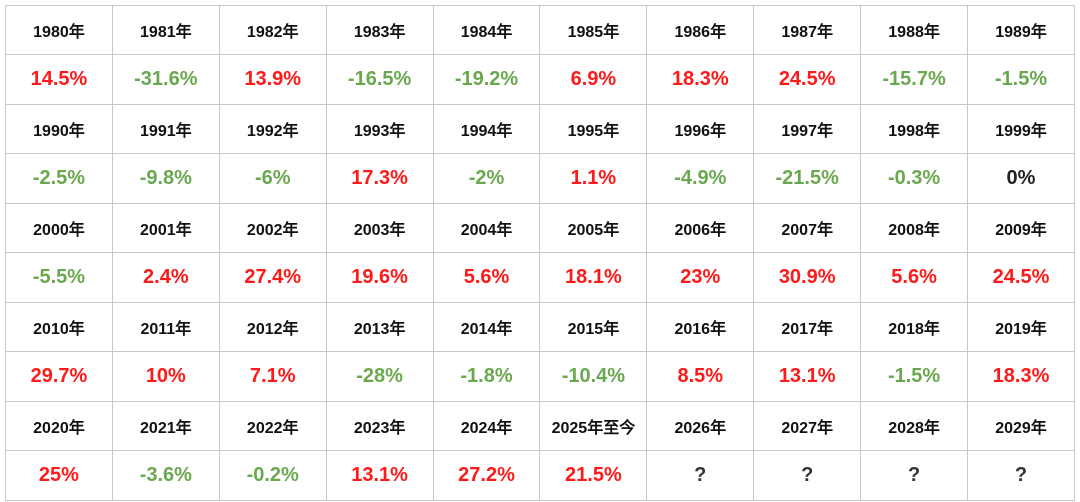  Describe the element at coordinates (272, 277) in the screenshot. I see `return-cell: 27.4%` at that location.